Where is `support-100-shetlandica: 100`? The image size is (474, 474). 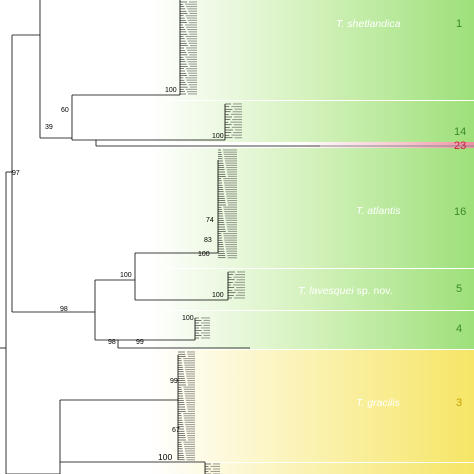
support-100-shetlandica: 100 is located at coordinates (171, 90).